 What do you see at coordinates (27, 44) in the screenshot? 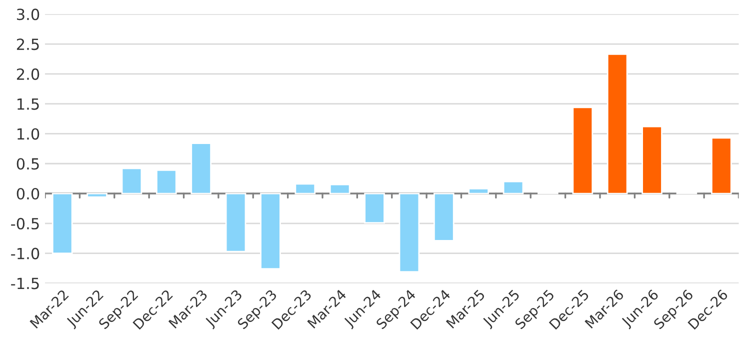
I see `y-tick-label: 2.5` at bounding box center [27, 44].